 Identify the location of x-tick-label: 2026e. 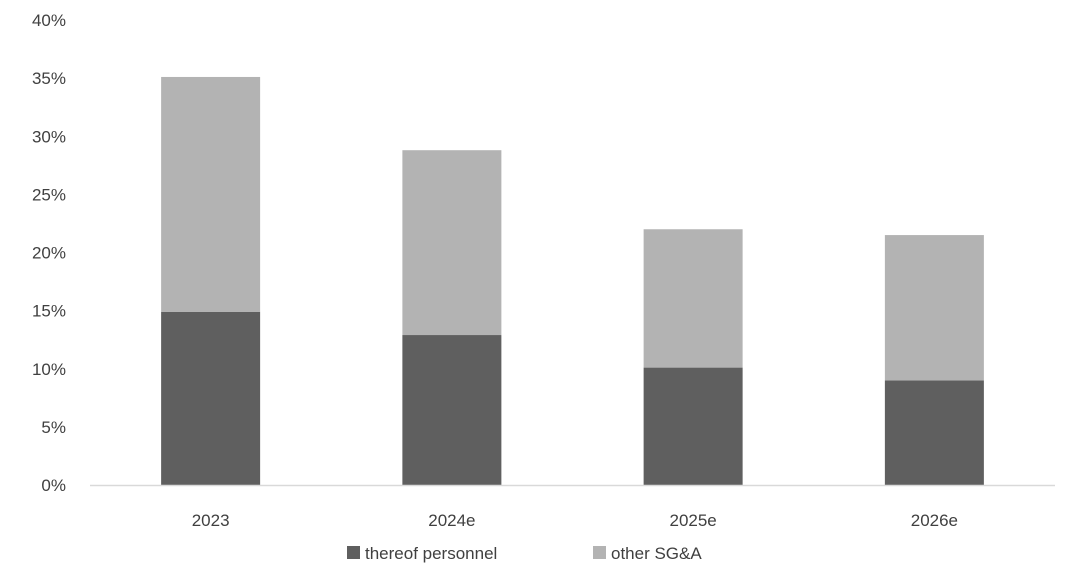
(934, 520).